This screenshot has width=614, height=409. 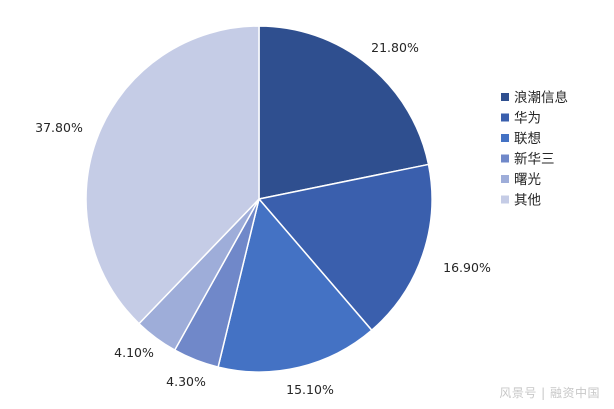 I want to click on data-label-4: 4.30%, so click(x=186, y=381).